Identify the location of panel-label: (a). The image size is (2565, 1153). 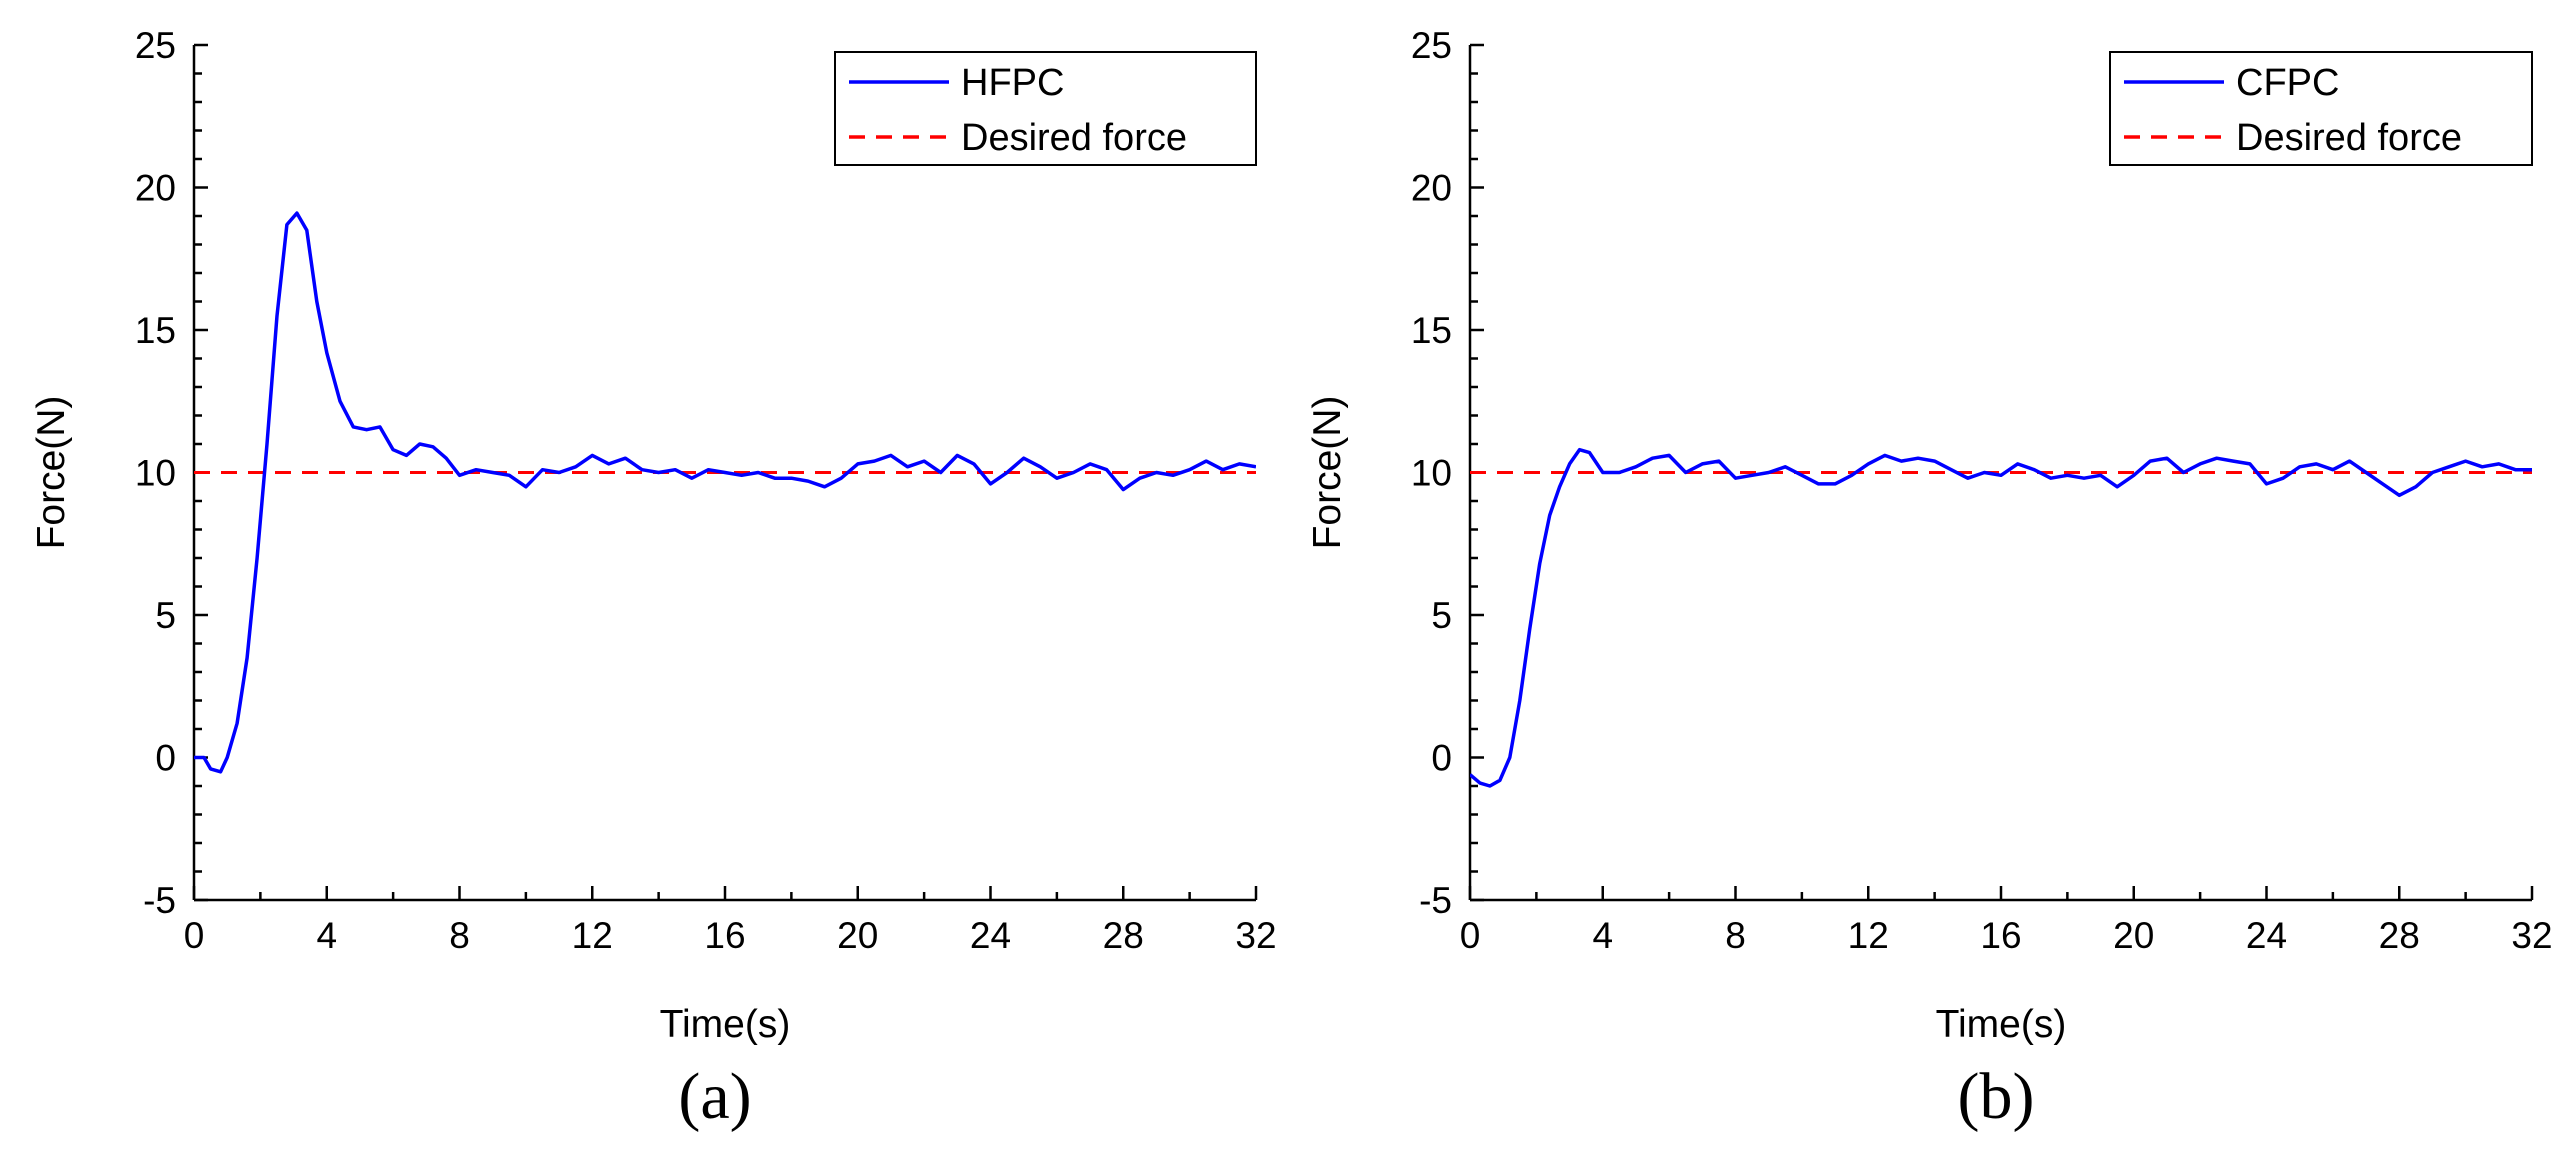
(714, 1096).